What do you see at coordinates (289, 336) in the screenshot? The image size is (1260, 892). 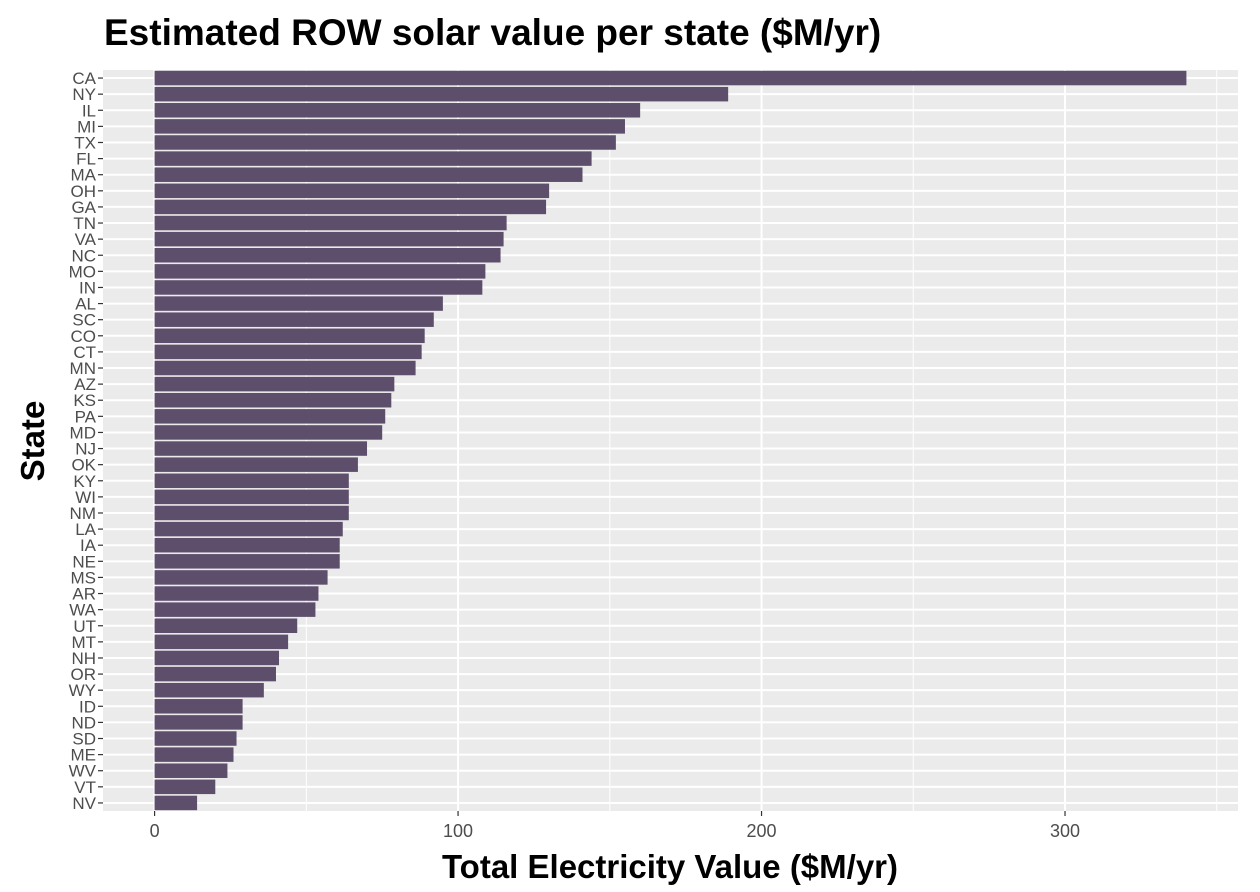 I see `bar-co` at bounding box center [289, 336].